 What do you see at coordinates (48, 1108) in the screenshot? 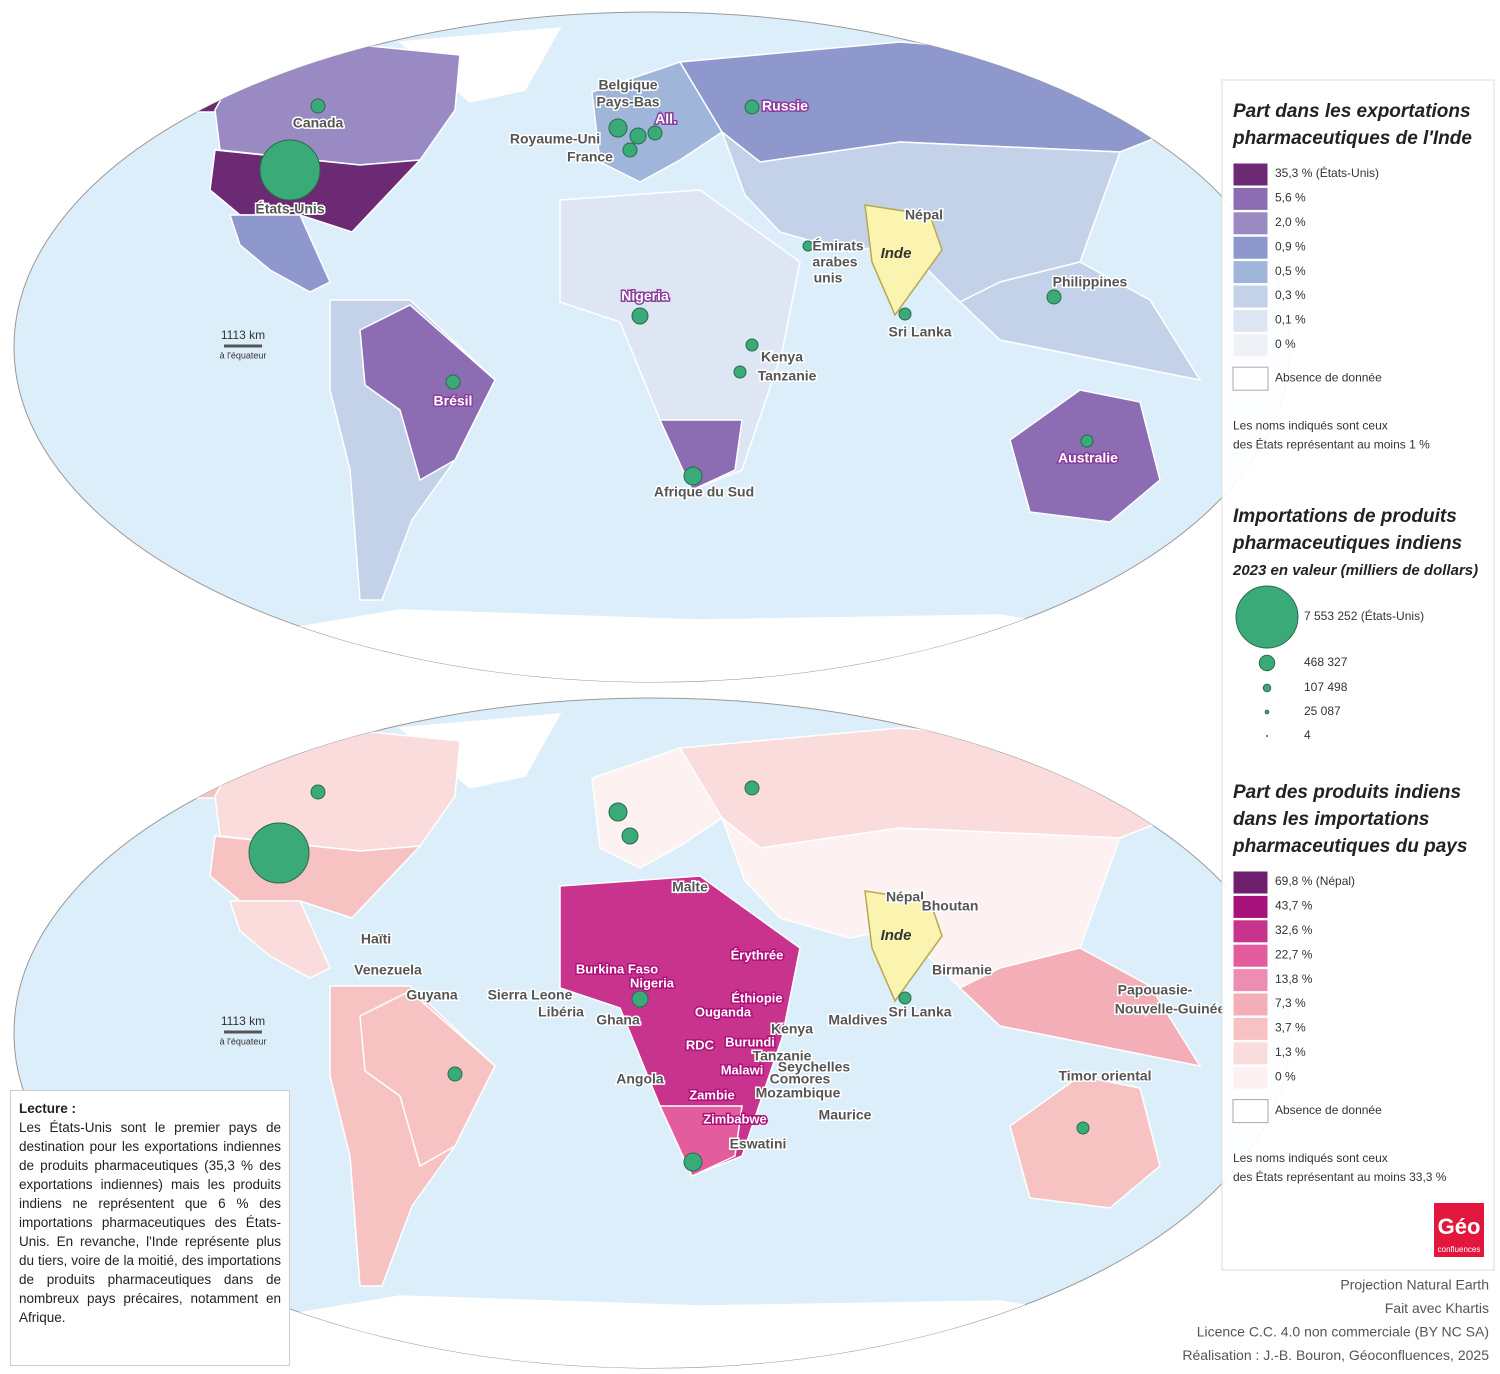
I see `reading-title: Lecture :` at bounding box center [48, 1108].